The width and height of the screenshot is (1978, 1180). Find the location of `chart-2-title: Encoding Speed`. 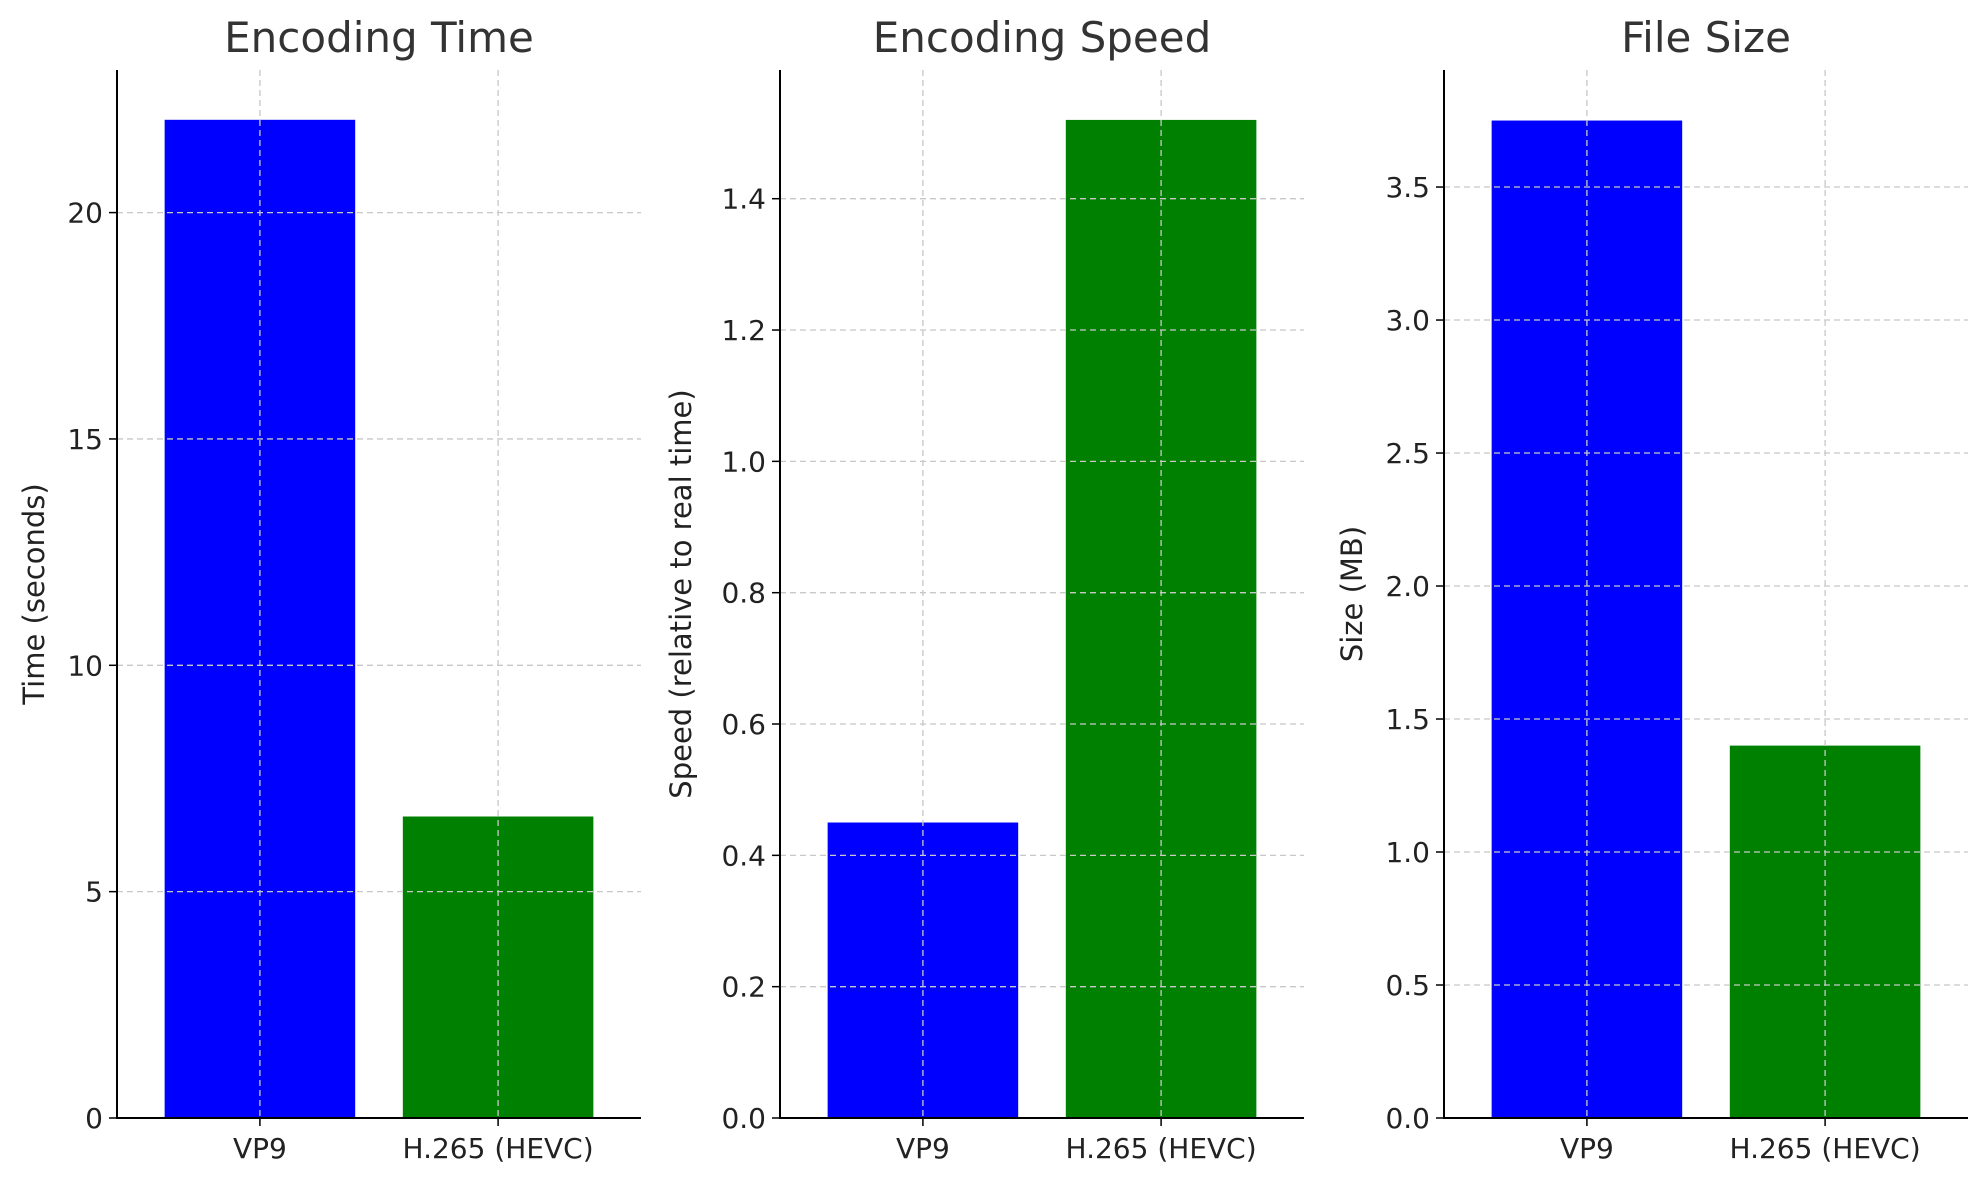

chart-2-title: Encoding Speed is located at coordinates (1042, 37).